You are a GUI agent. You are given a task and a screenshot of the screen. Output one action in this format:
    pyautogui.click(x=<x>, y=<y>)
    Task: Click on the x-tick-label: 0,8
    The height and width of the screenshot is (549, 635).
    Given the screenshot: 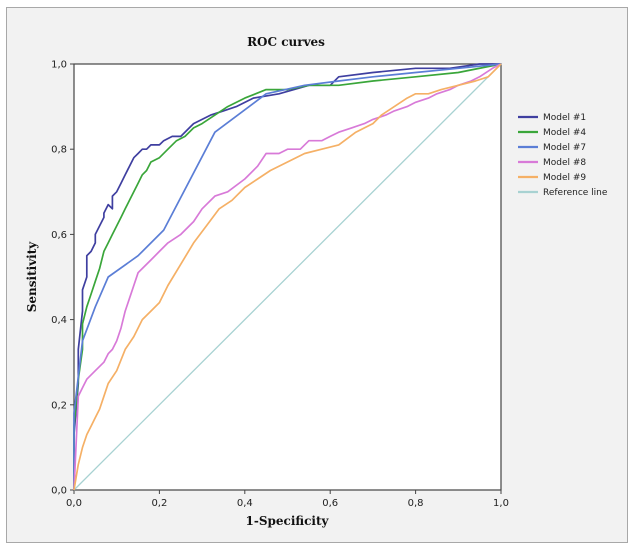 What is the action you would take?
    pyautogui.click(x=416, y=503)
    